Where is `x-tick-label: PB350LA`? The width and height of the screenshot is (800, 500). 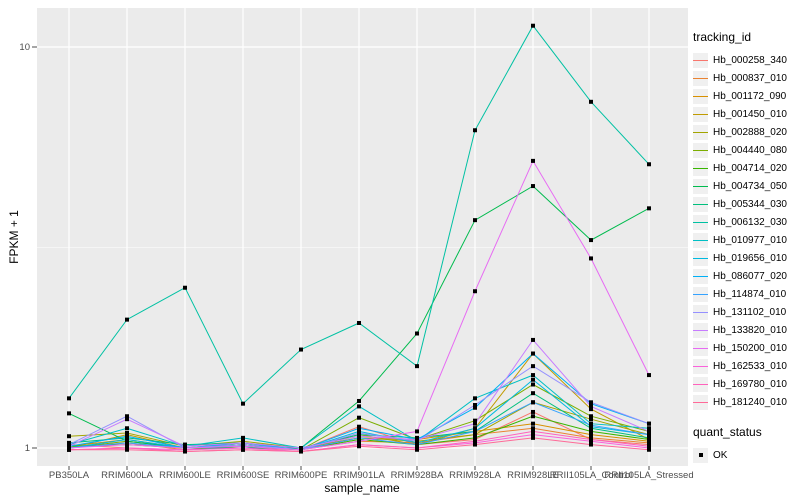 x-tick-label: PB350LA is located at coordinates (69, 475).